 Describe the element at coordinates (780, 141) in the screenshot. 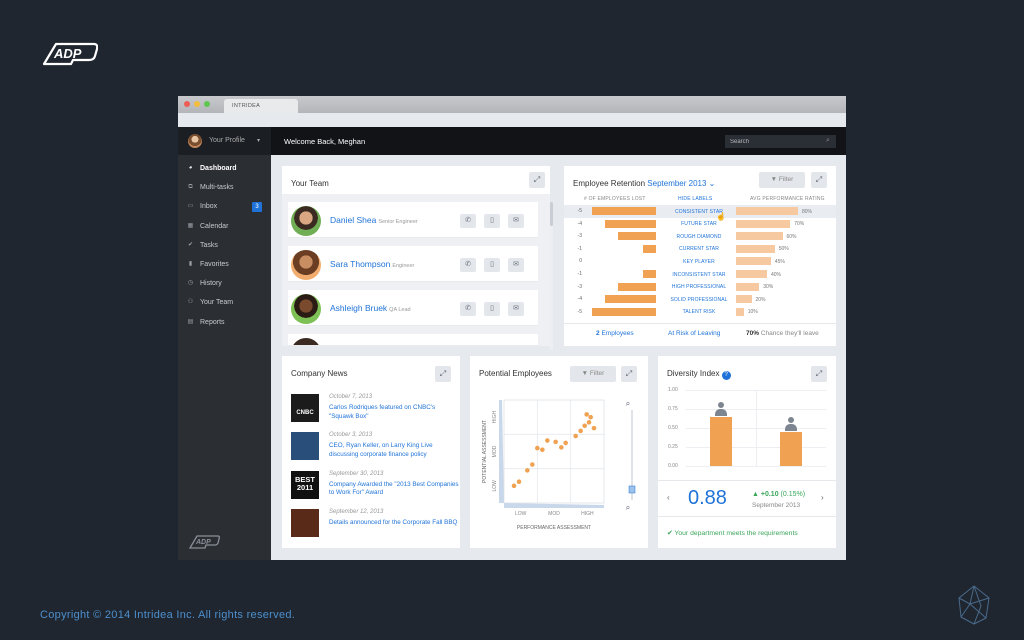

I see `search-input` at that location.